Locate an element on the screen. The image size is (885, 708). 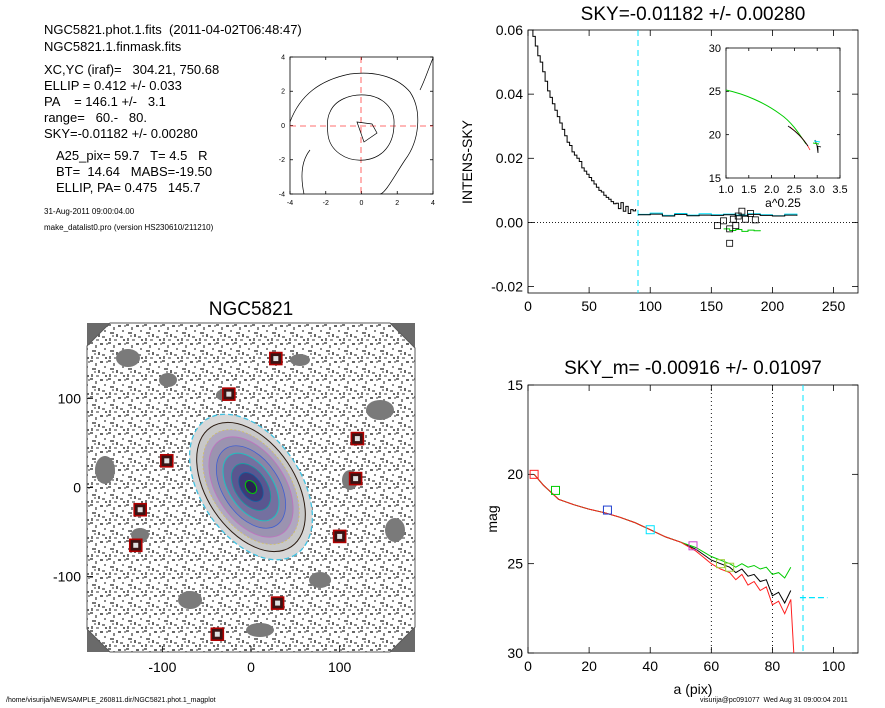
mag-title: SKY_m= -0.00916 +/- 0.01097 is located at coordinates (693, 368).